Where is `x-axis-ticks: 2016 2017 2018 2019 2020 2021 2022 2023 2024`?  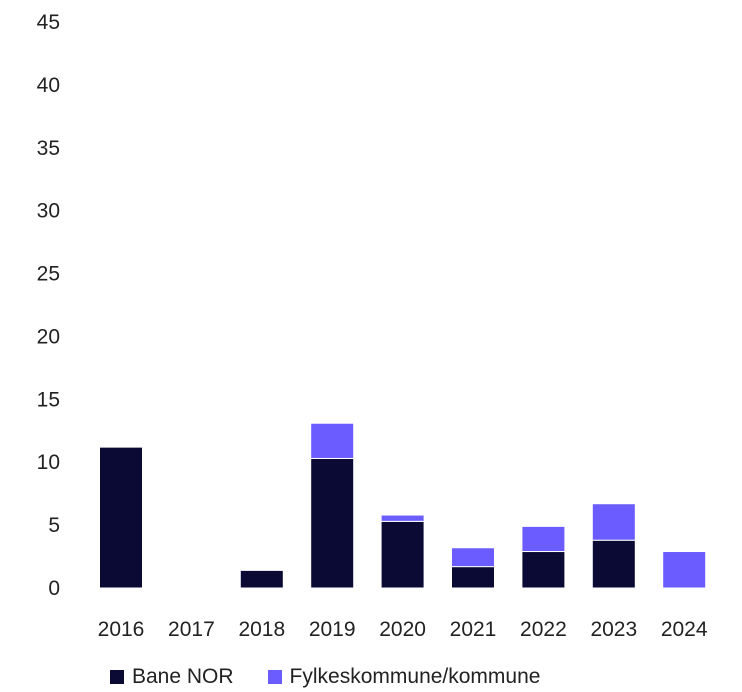 x-axis-ticks: 2016 2017 2018 2019 2020 2021 2022 2023 2024 is located at coordinates (403, 629).